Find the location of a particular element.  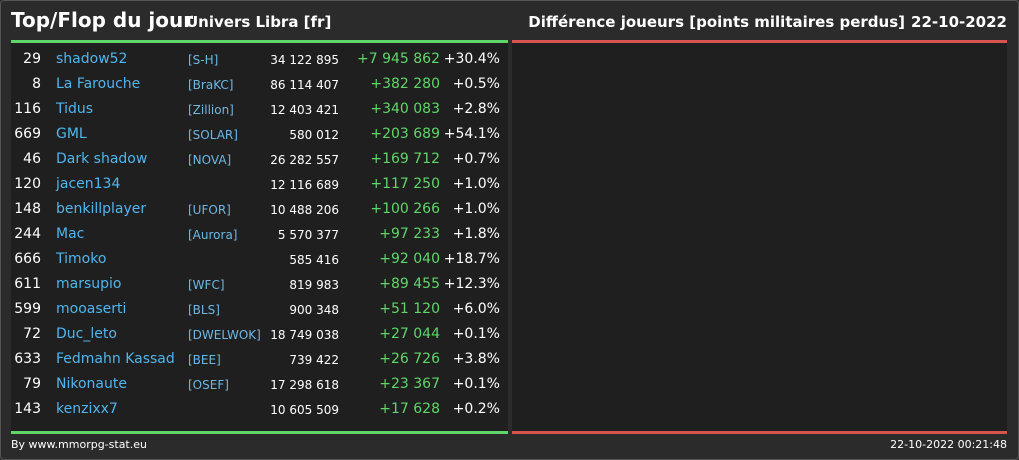

player-rank: 79 is located at coordinates (32, 384).